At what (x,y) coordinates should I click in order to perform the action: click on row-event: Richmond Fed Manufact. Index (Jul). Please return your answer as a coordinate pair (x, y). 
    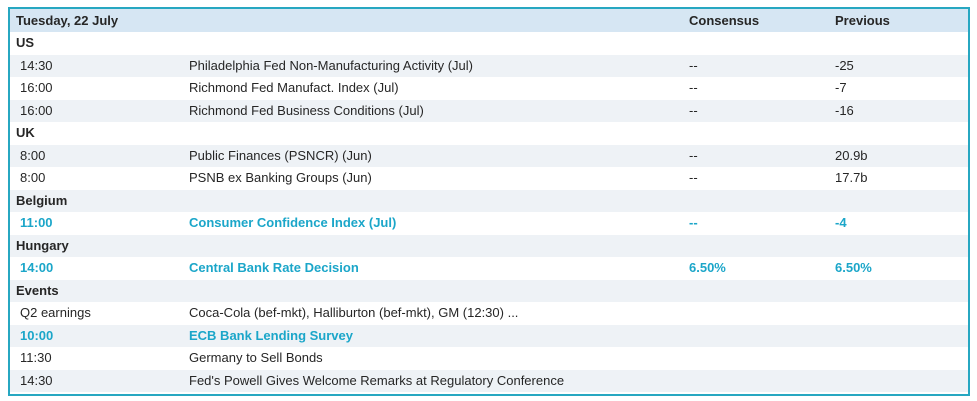
    Looking at the image, I should click on (294, 87).